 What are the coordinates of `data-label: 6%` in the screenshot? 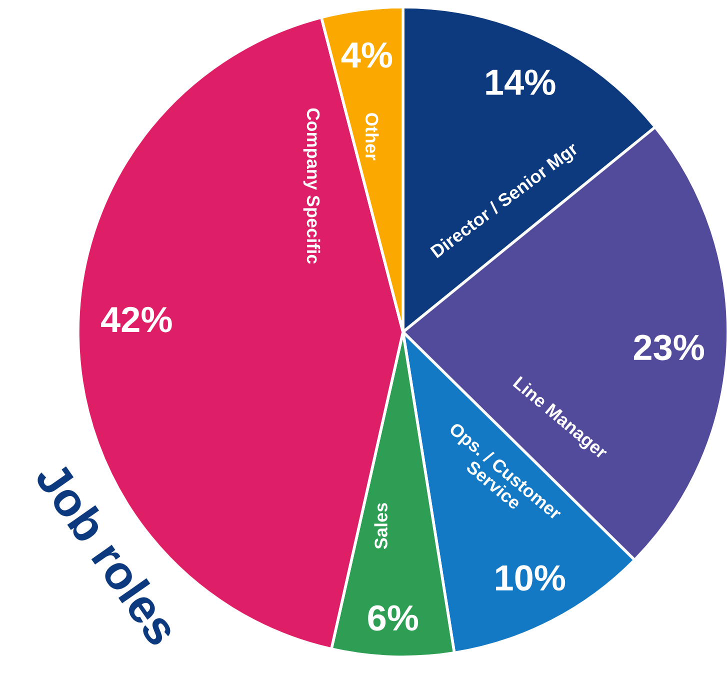 It's located at (393, 618).